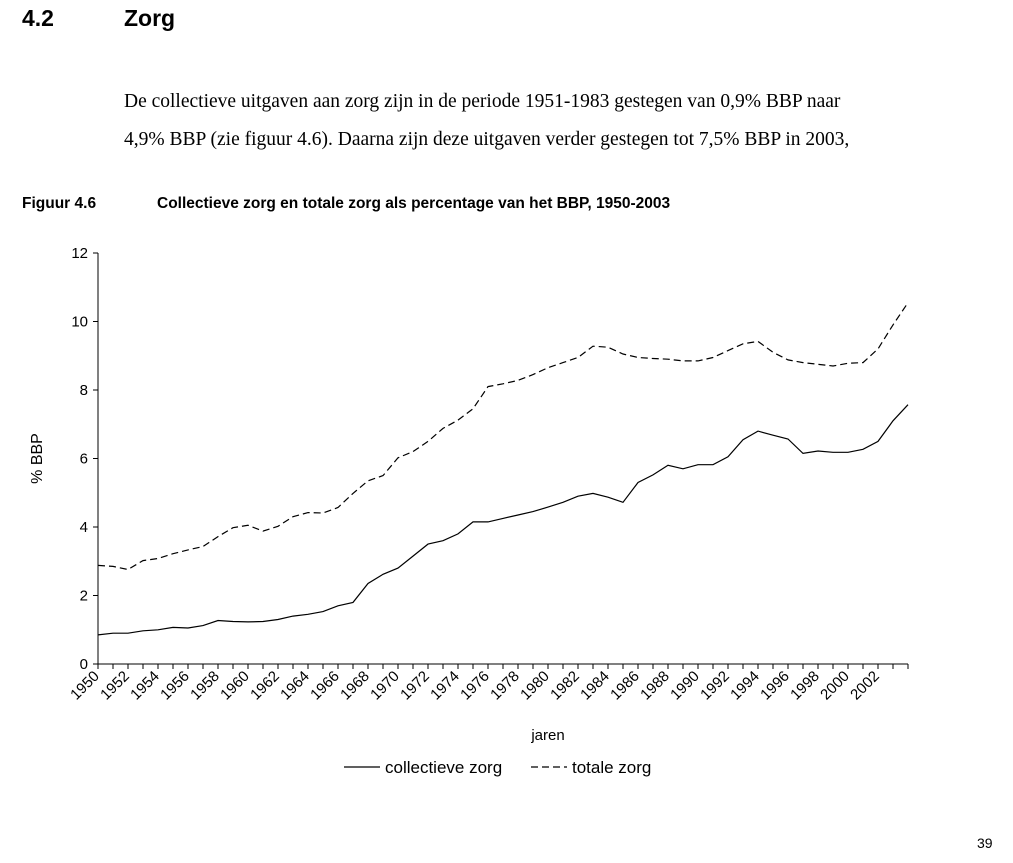  I want to click on x-tick-label: 1956, so click(175, 686).